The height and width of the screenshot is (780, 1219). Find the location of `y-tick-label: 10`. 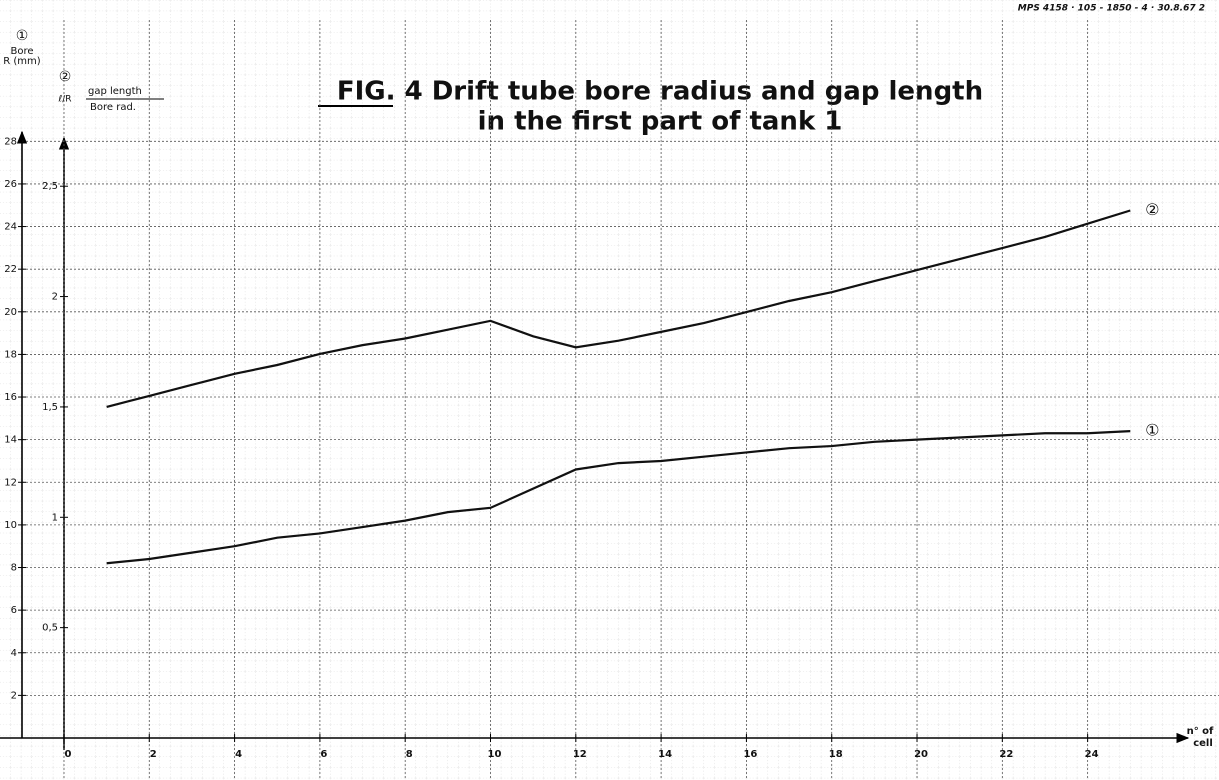

y-tick-label: 10 is located at coordinates (10, 525).